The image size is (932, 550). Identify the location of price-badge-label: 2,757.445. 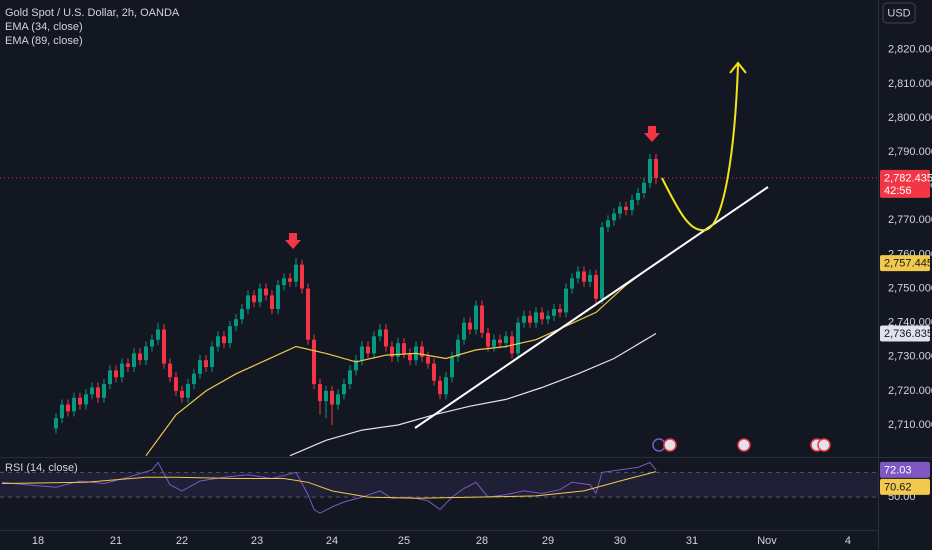
(908, 264).